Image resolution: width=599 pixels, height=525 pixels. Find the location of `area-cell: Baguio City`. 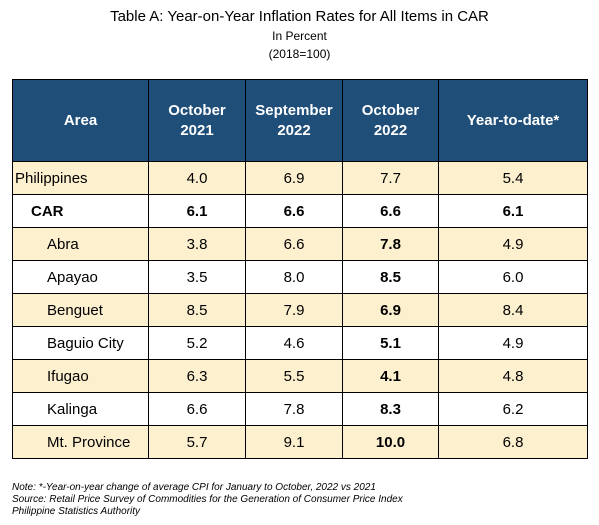

area-cell: Baguio City is located at coordinates (80, 343).